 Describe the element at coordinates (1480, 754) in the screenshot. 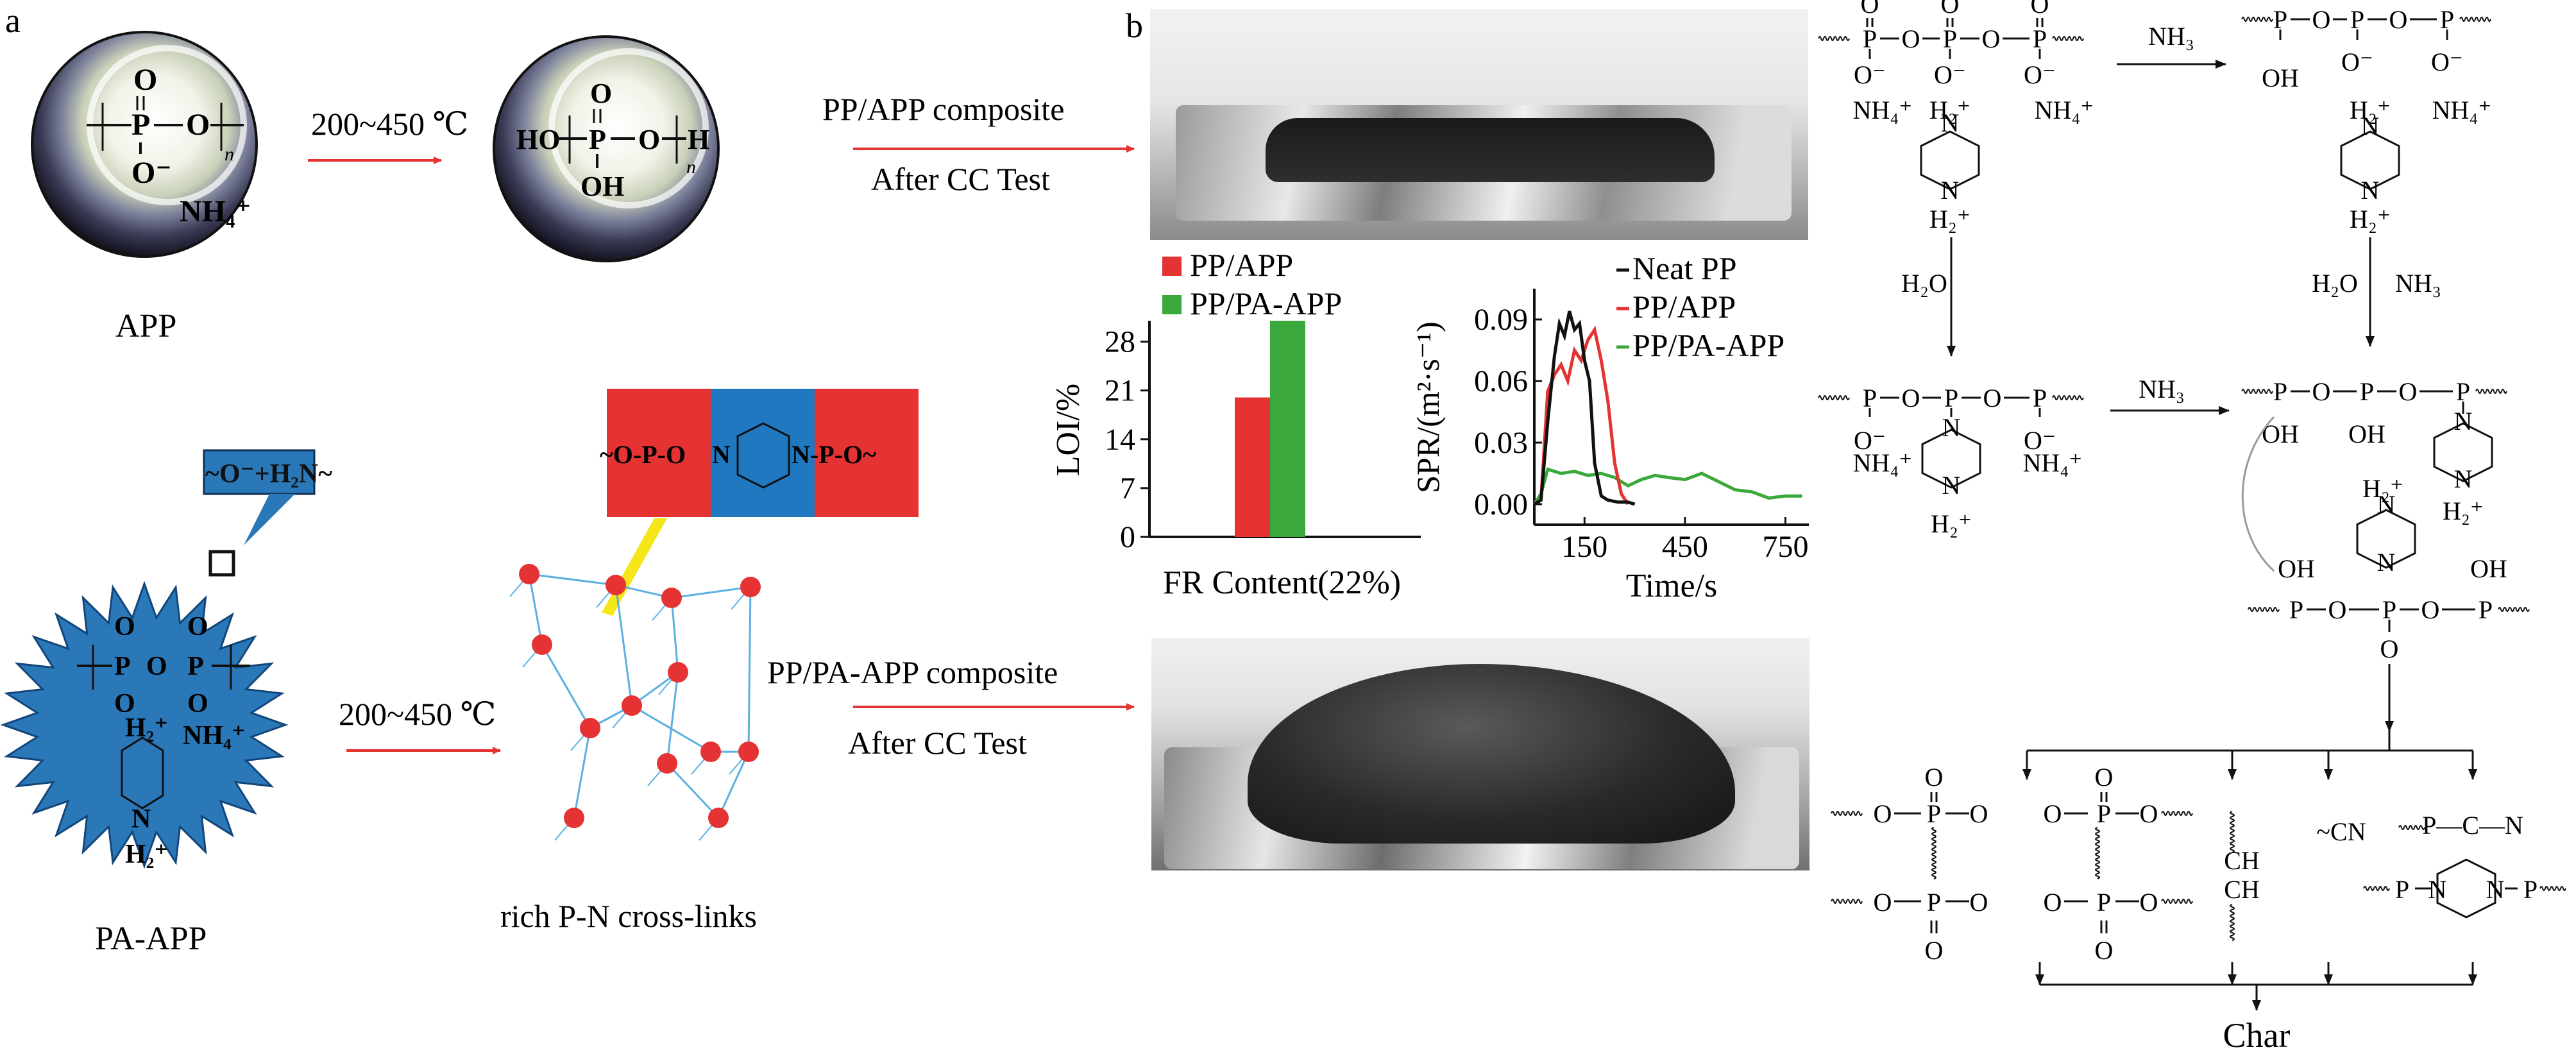

I see `pp-pa-app-char-photo` at that location.